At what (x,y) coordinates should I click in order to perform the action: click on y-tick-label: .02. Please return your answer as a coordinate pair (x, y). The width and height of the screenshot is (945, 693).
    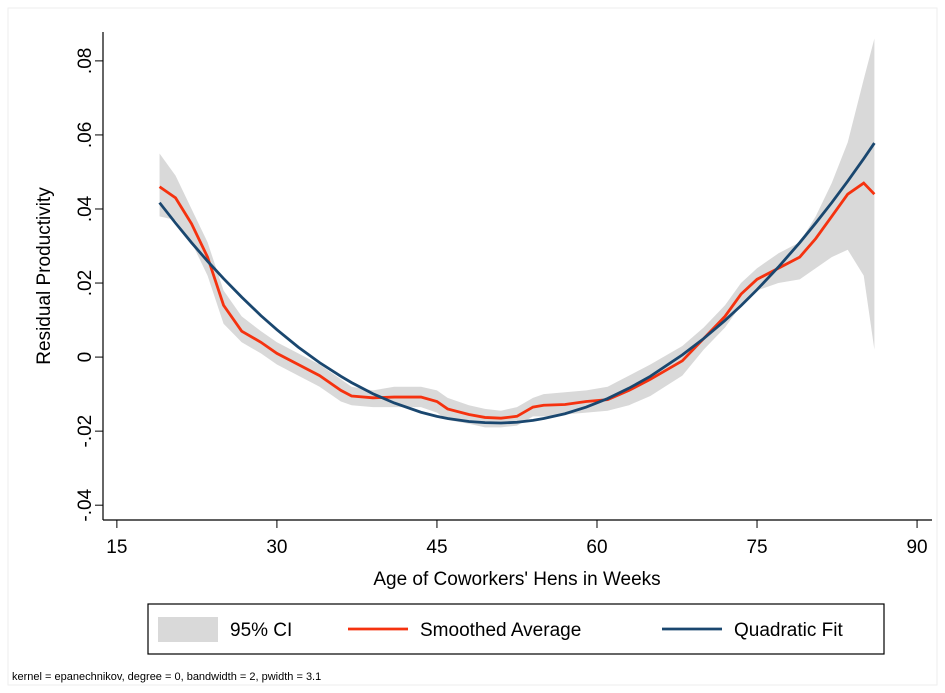
    Looking at the image, I should click on (85, 283).